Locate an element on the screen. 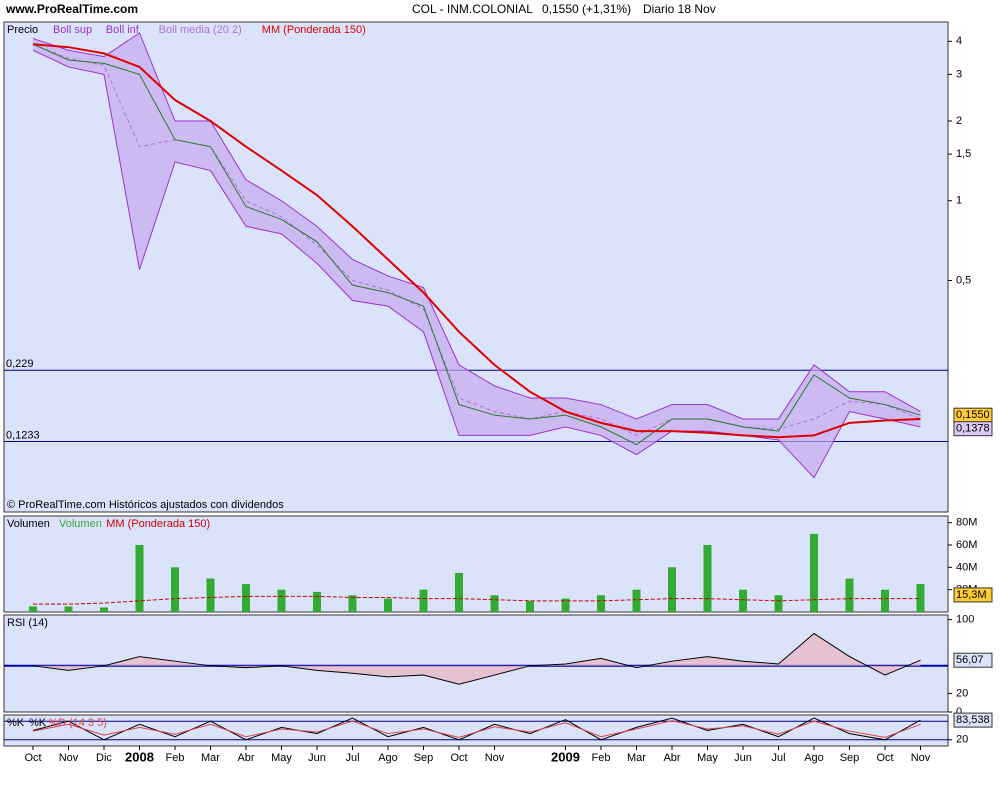 The image size is (1000, 800). last-value-label: 0,1550 is located at coordinates (973, 415).